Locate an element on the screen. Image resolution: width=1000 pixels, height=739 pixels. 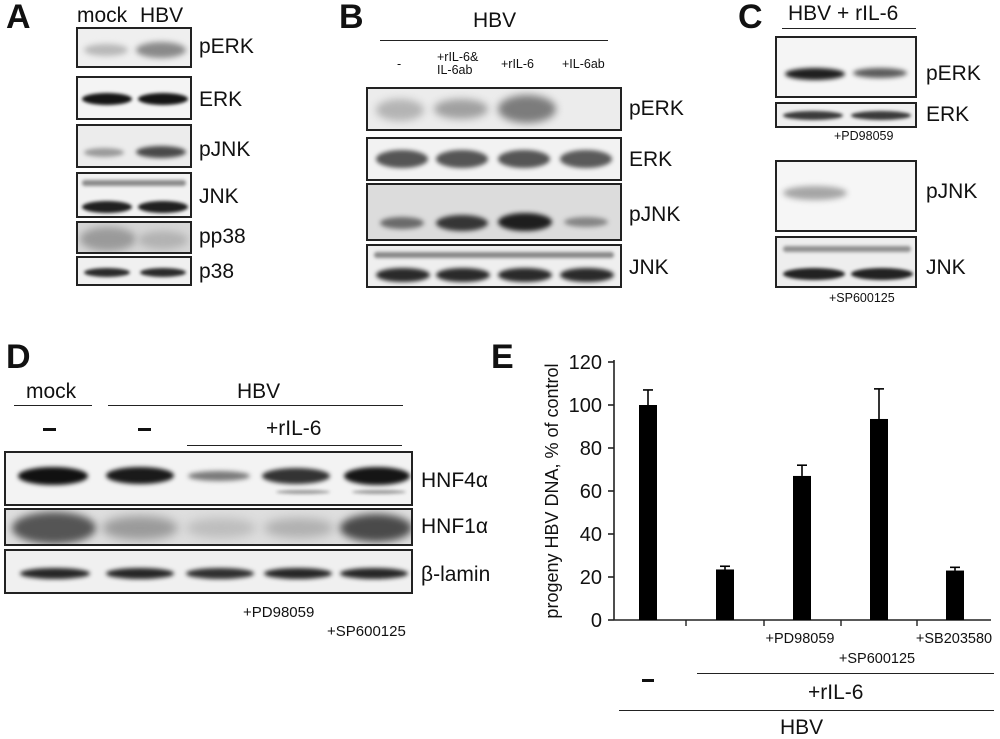
panel-b-label-pjnk: pJNK is located at coordinates (655, 214).